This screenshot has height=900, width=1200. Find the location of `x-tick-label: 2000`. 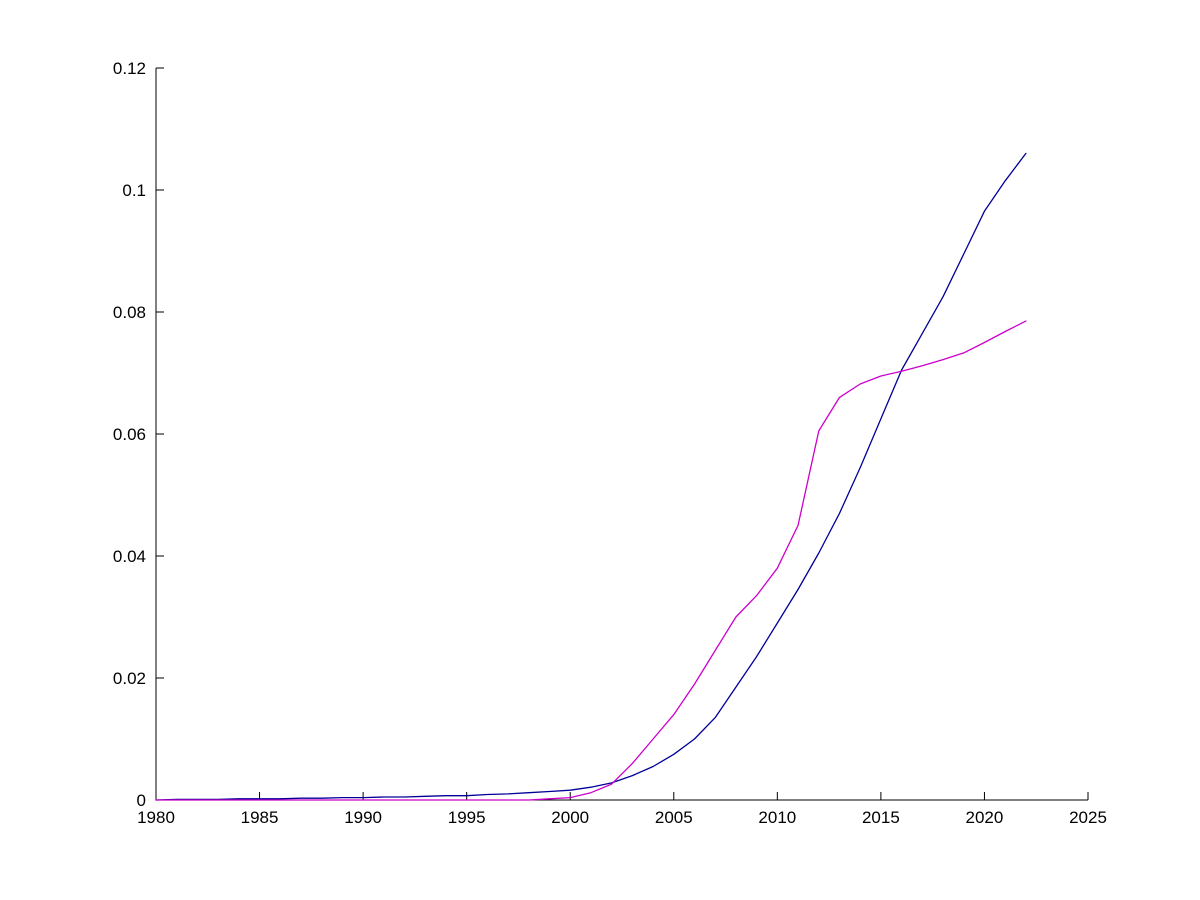

x-tick-label: 2000 is located at coordinates (570, 817).